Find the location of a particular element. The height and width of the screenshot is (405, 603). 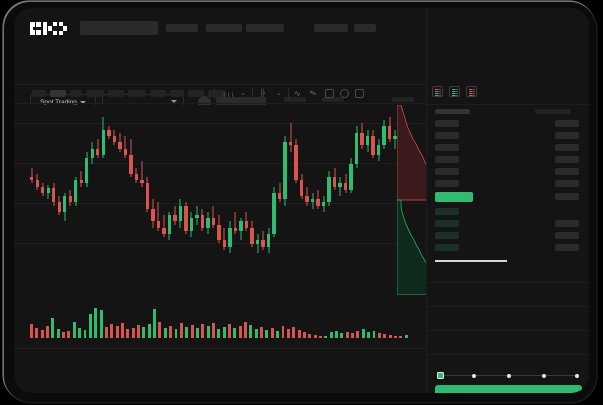

orderbook-view-toggles is located at coordinates (454, 91).